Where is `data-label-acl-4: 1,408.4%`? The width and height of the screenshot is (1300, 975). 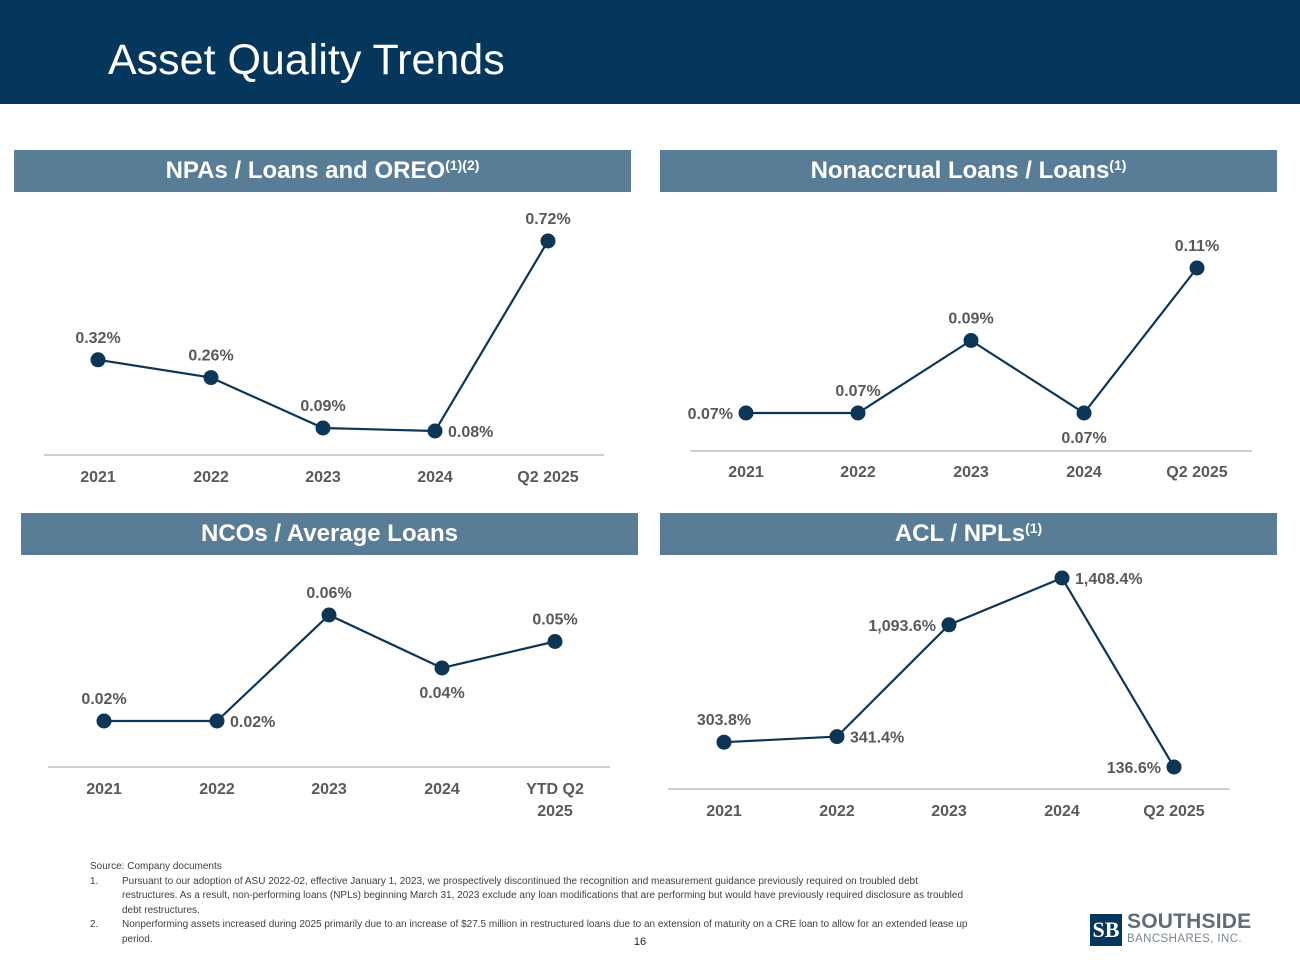
data-label-acl-4: 1,408.4% is located at coordinates (1109, 579).